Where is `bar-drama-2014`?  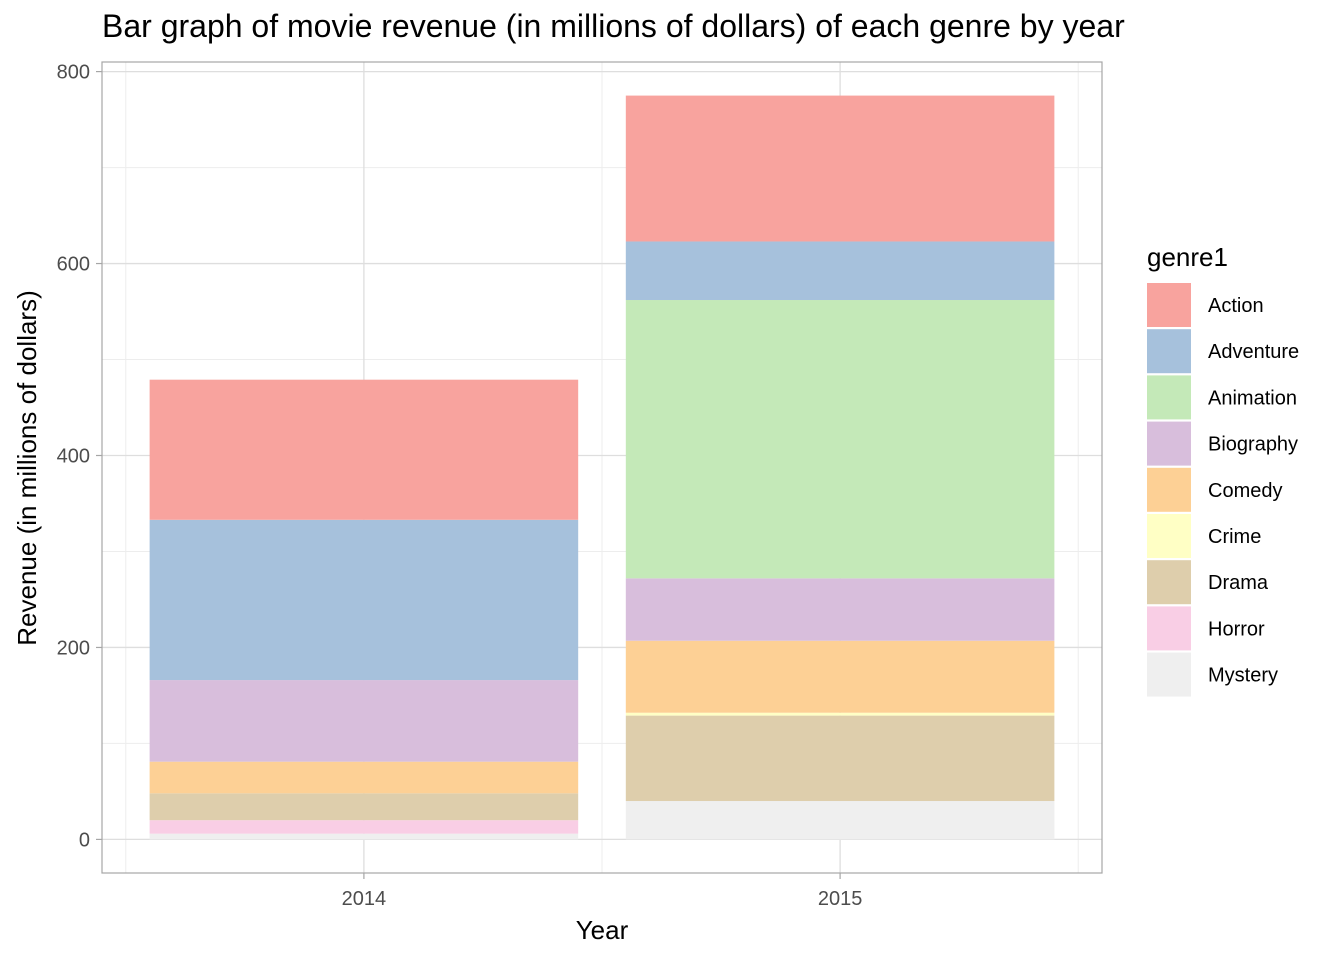 bar-drama-2014 is located at coordinates (364, 807).